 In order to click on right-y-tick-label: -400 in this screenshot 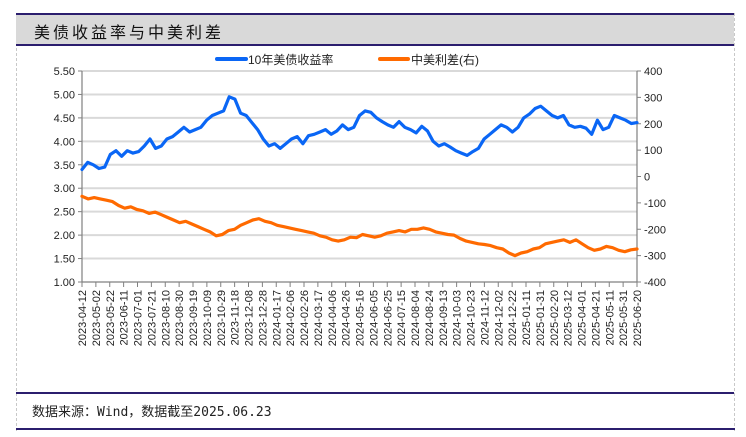, I will do `click(655, 283)`.